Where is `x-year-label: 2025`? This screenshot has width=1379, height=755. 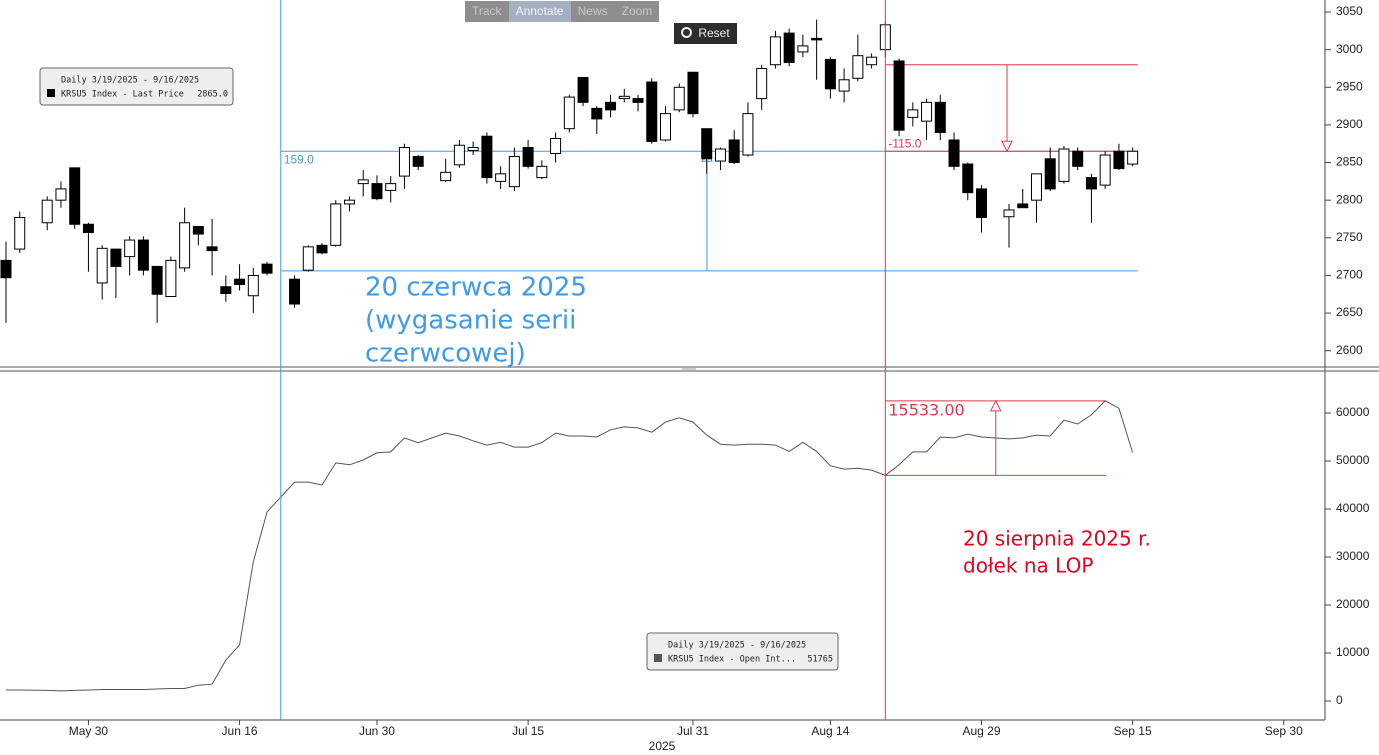 x-year-label: 2025 is located at coordinates (662, 746).